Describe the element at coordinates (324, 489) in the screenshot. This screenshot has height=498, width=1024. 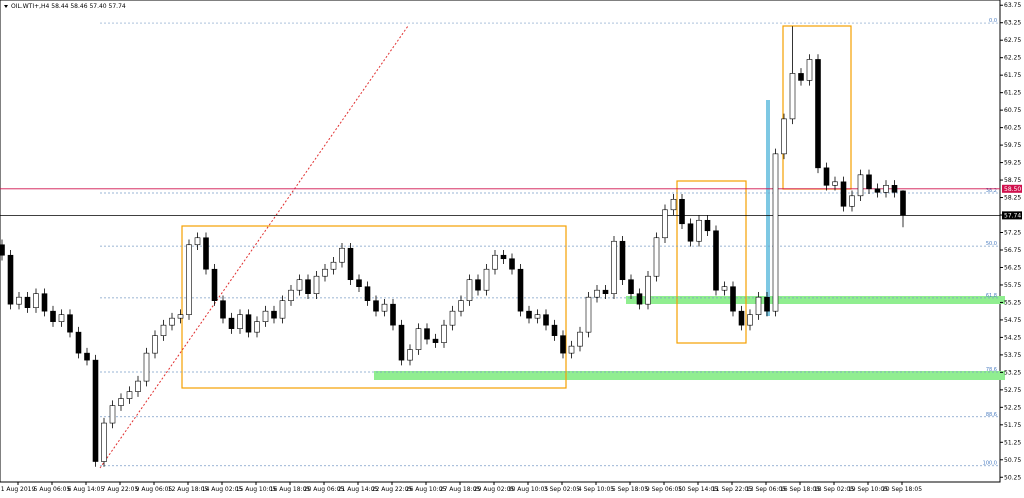
I see `x-tick-label: 20 Aug 06:05` at that location.